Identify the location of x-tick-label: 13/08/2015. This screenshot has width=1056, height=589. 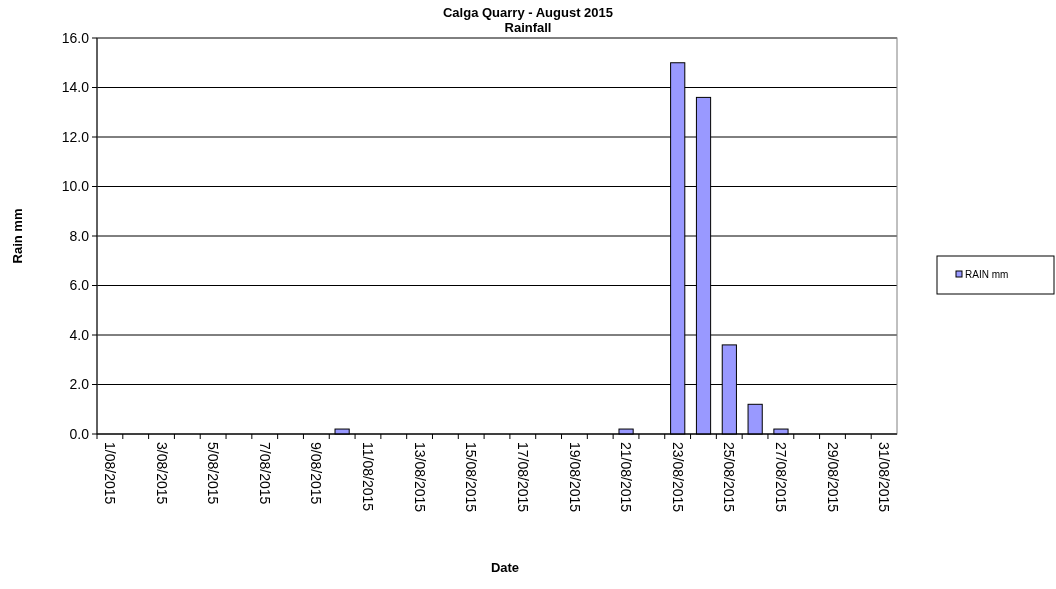
(419, 477).